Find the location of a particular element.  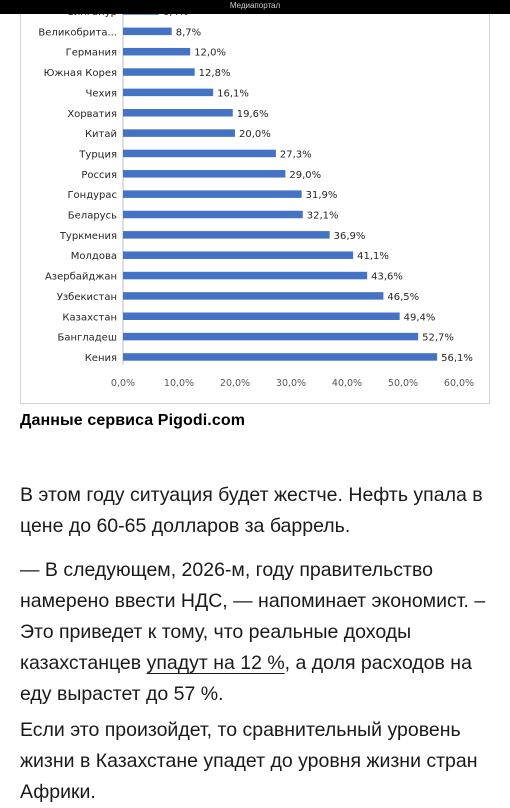

value-label: 27,3% is located at coordinates (296, 154).